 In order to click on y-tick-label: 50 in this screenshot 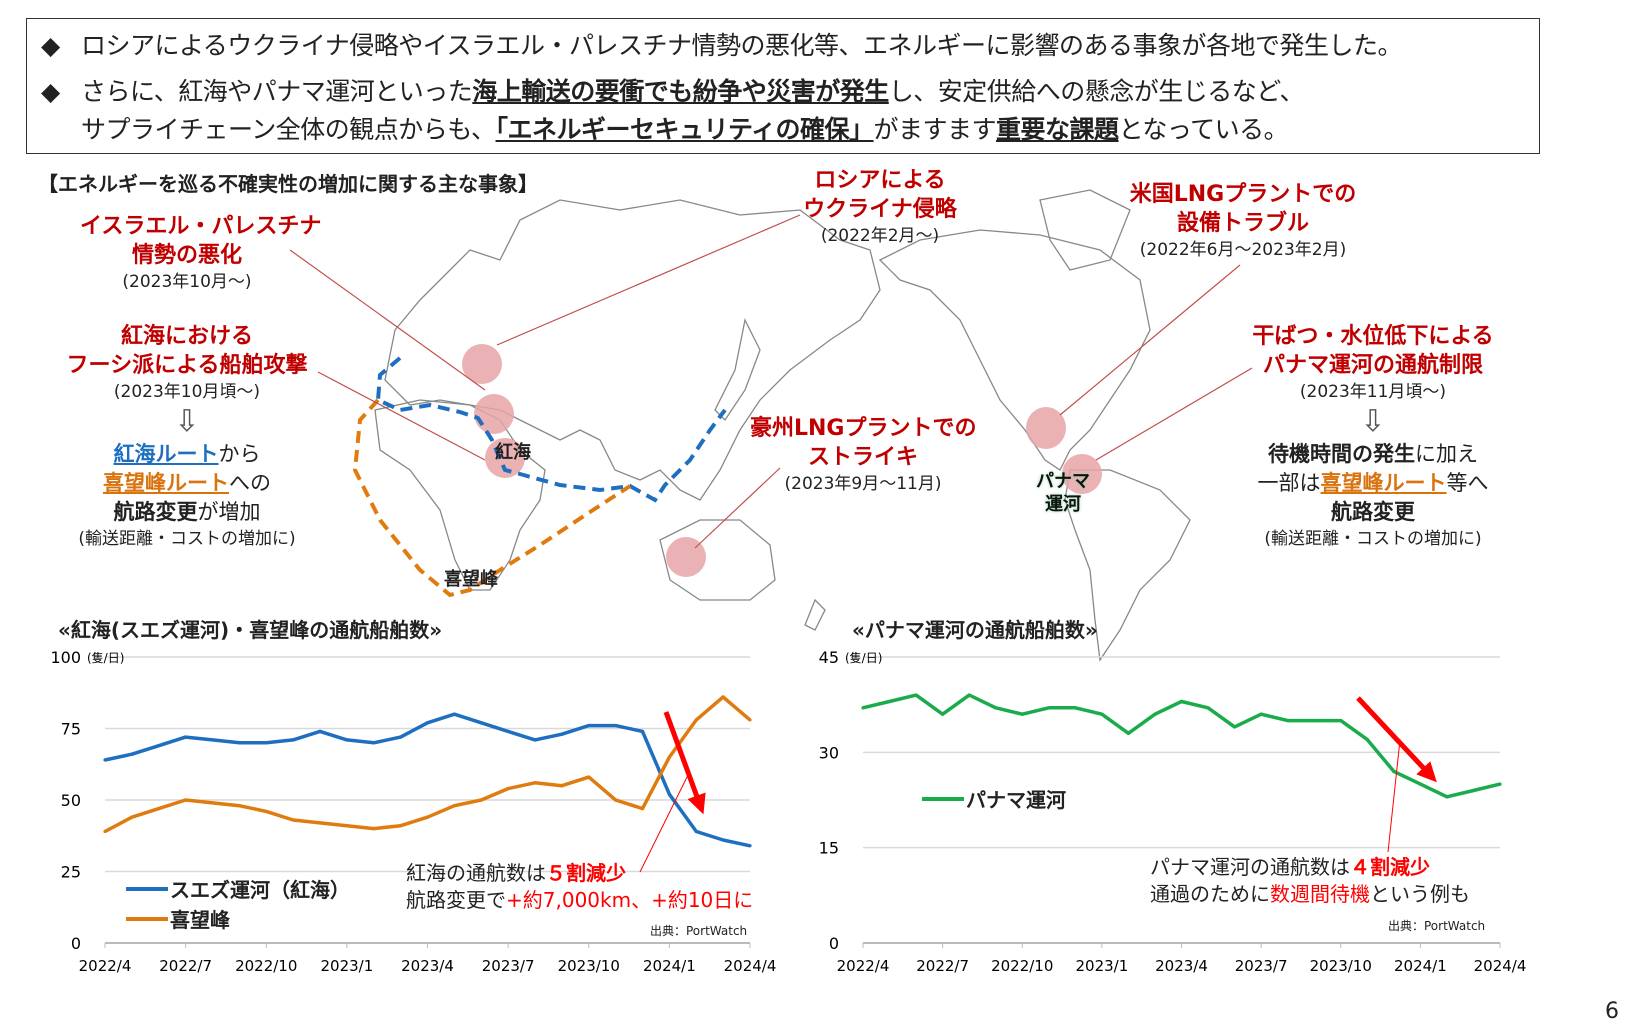, I will do `click(71, 800)`.